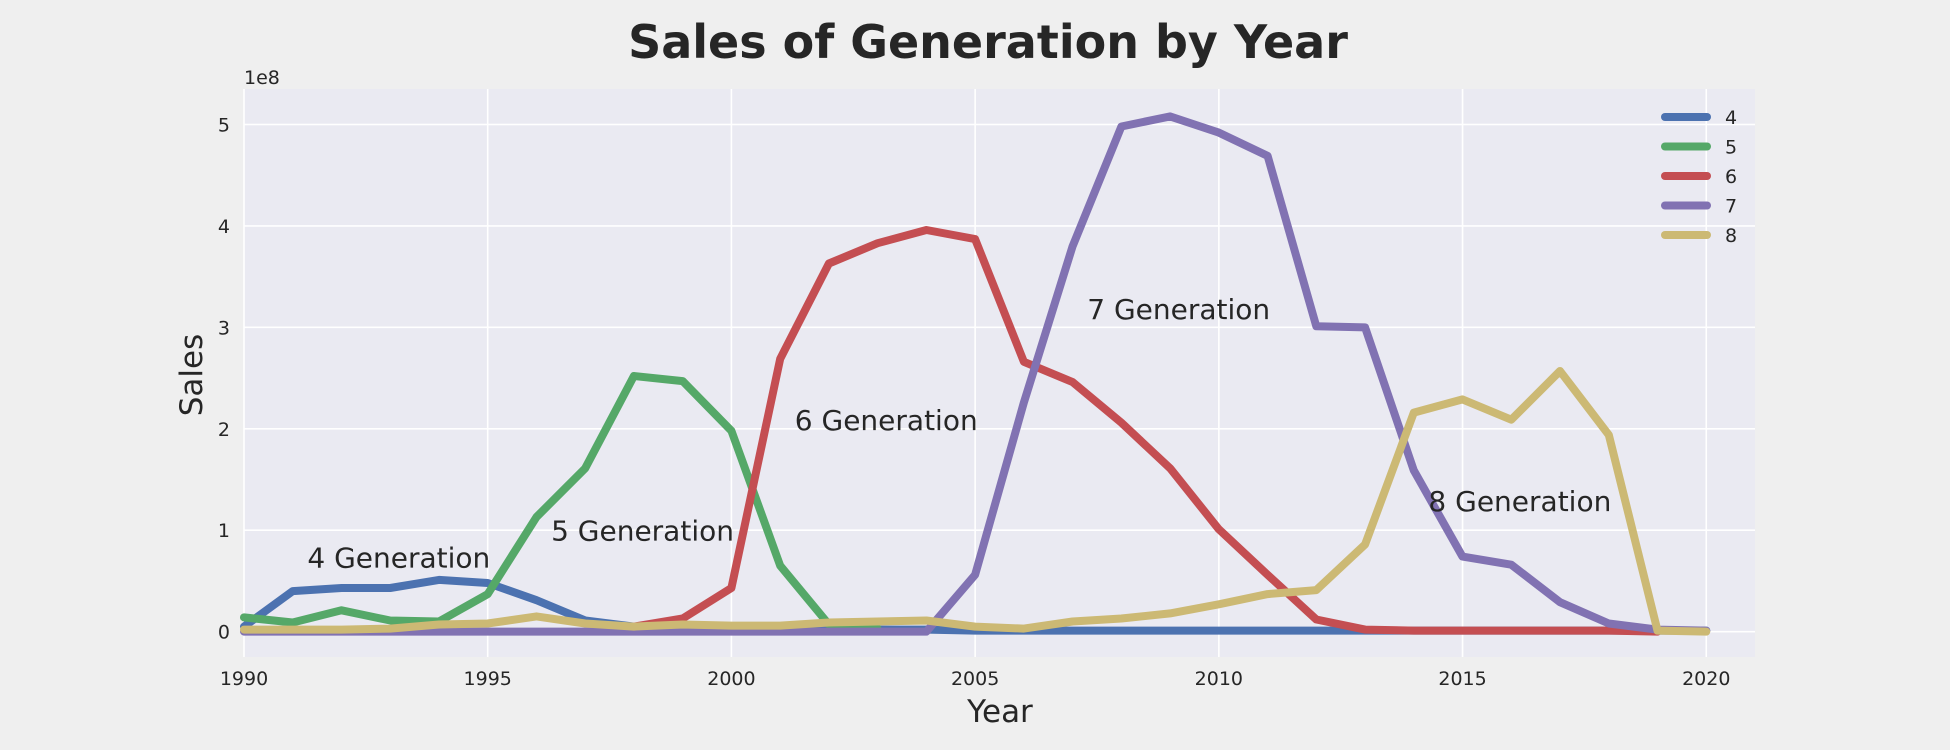  What do you see at coordinates (1706, 679) in the screenshot?
I see `x-tick-label: 2020` at bounding box center [1706, 679].